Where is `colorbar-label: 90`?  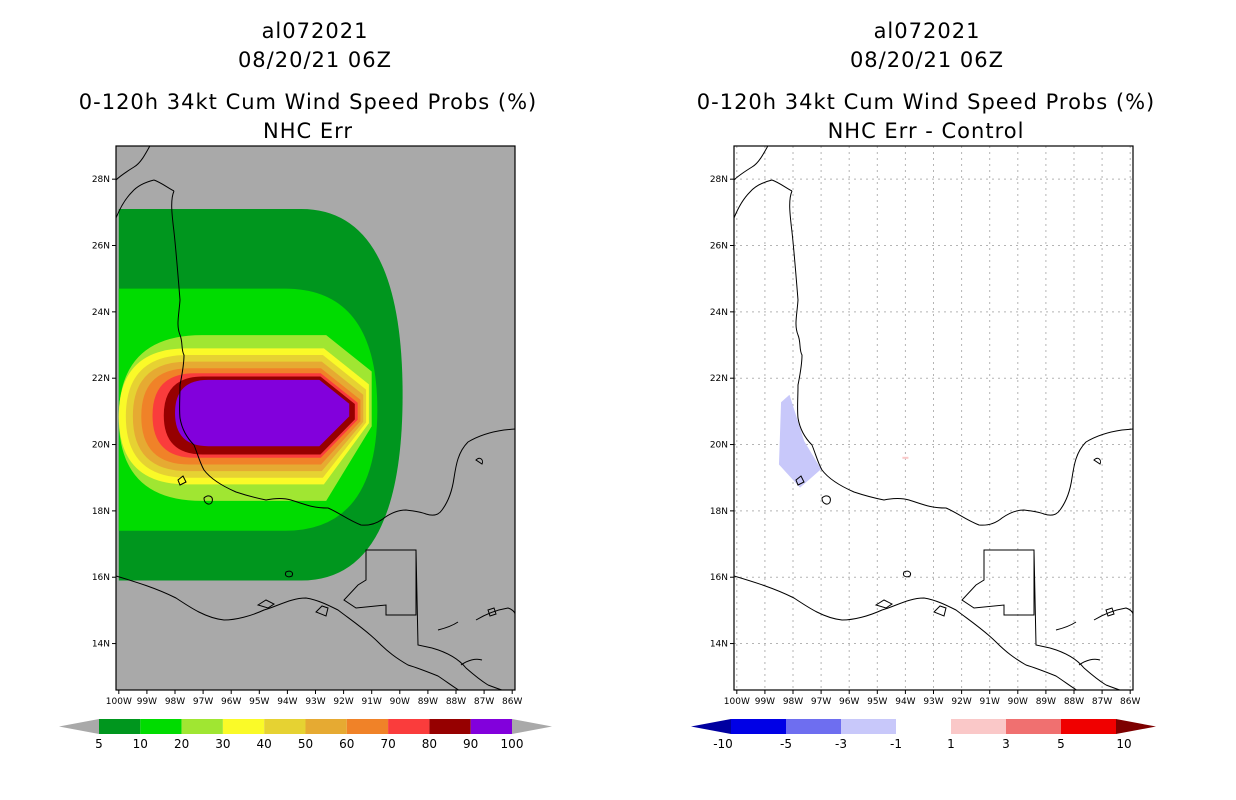 colorbar-label: 90 is located at coordinates (470, 744).